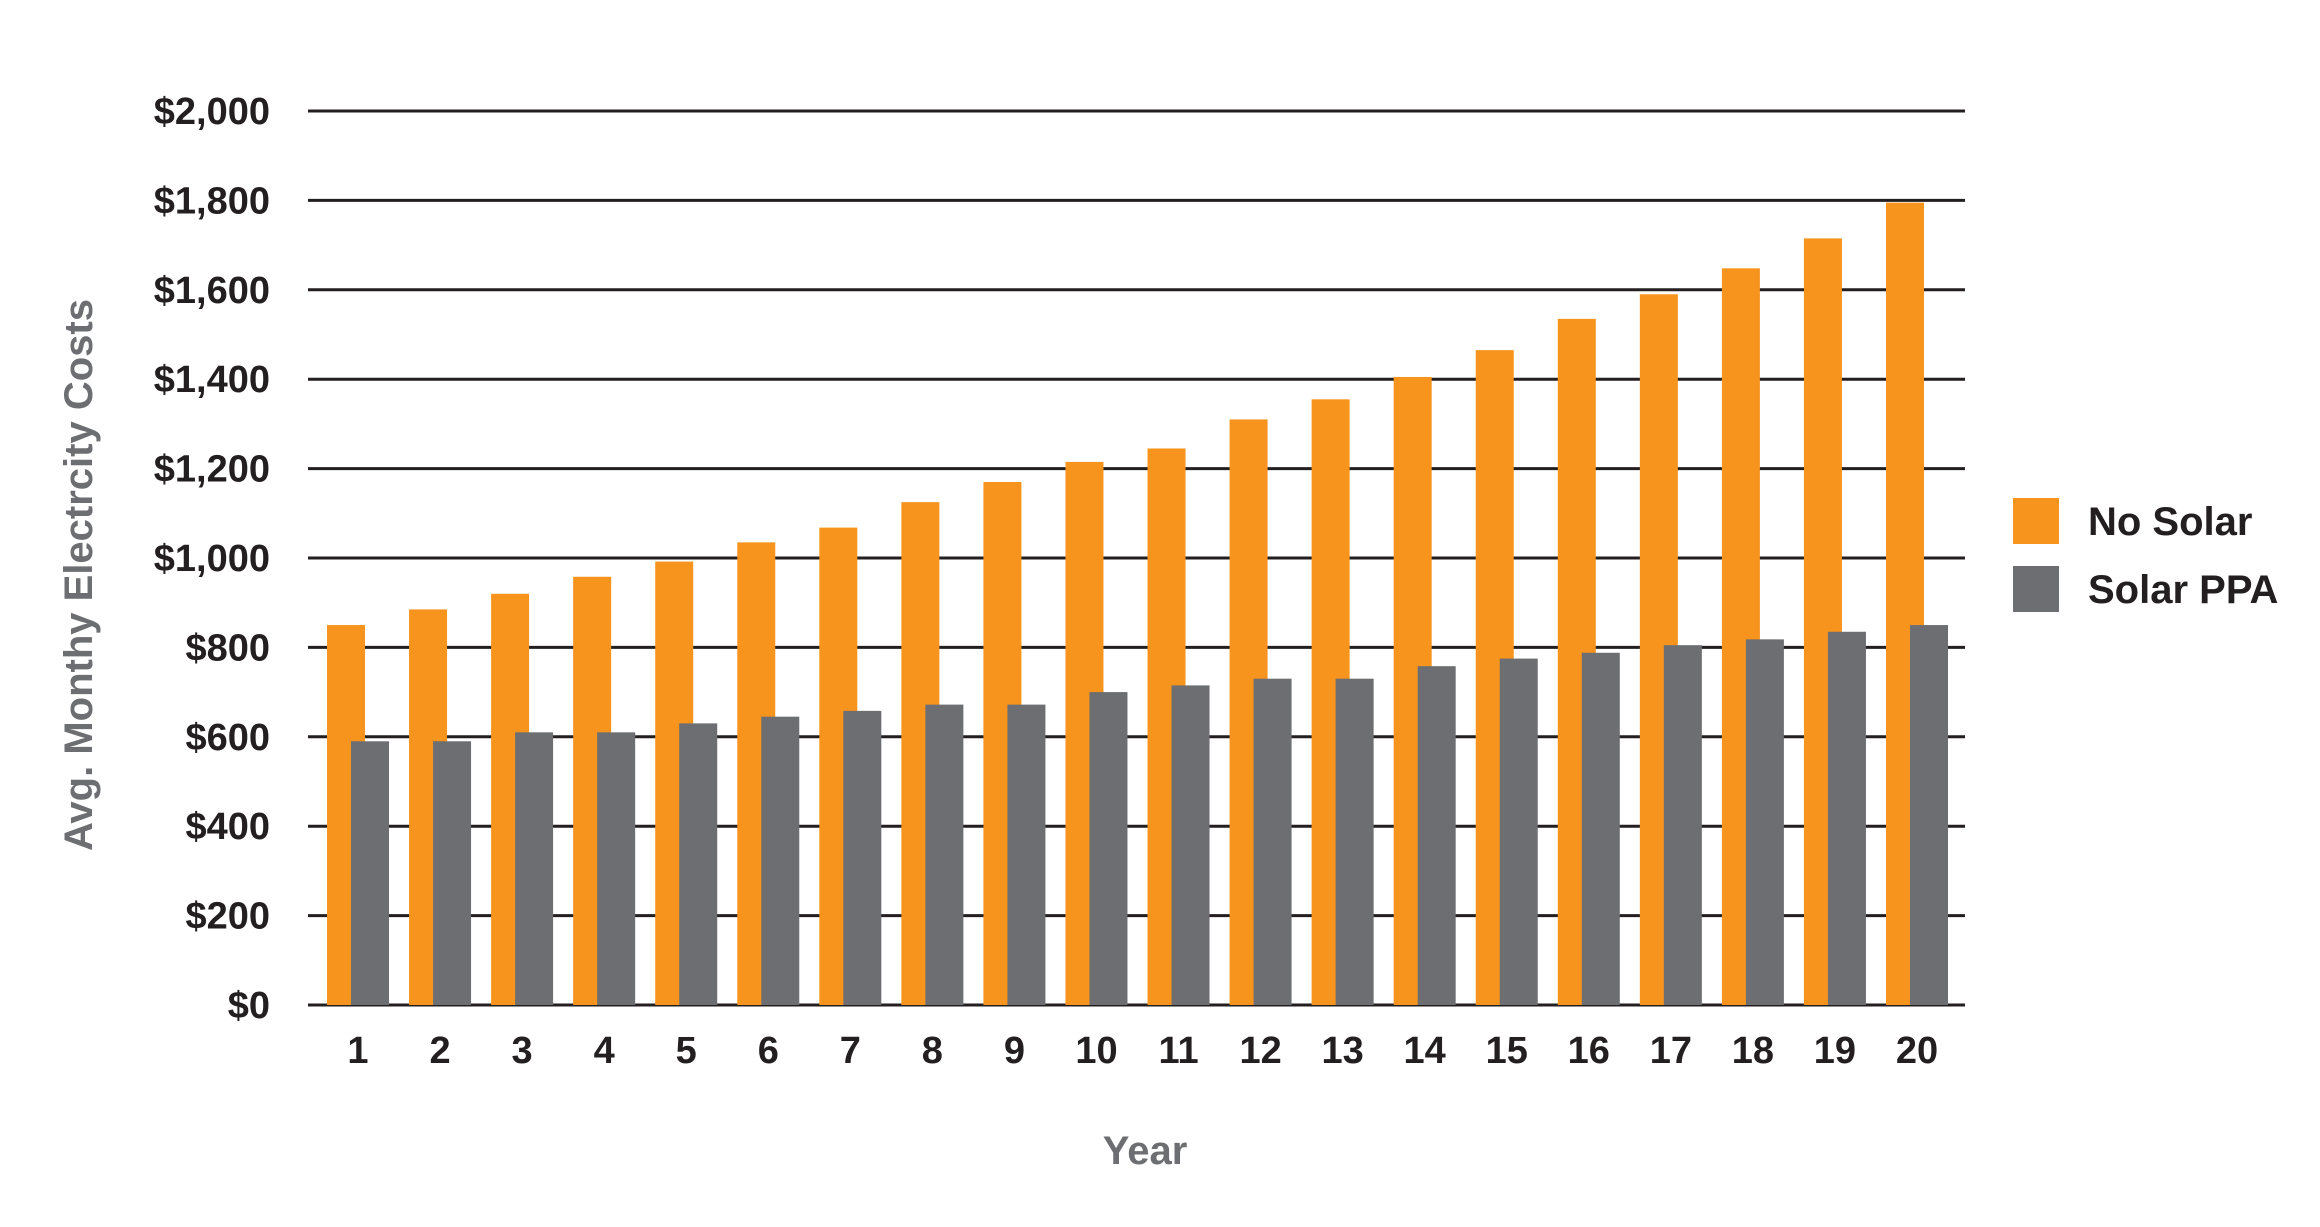 This screenshot has height=1227, width=2320. What do you see at coordinates (212, 201) in the screenshot?
I see `y-tick-label: $1,800` at bounding box center [212, 201].